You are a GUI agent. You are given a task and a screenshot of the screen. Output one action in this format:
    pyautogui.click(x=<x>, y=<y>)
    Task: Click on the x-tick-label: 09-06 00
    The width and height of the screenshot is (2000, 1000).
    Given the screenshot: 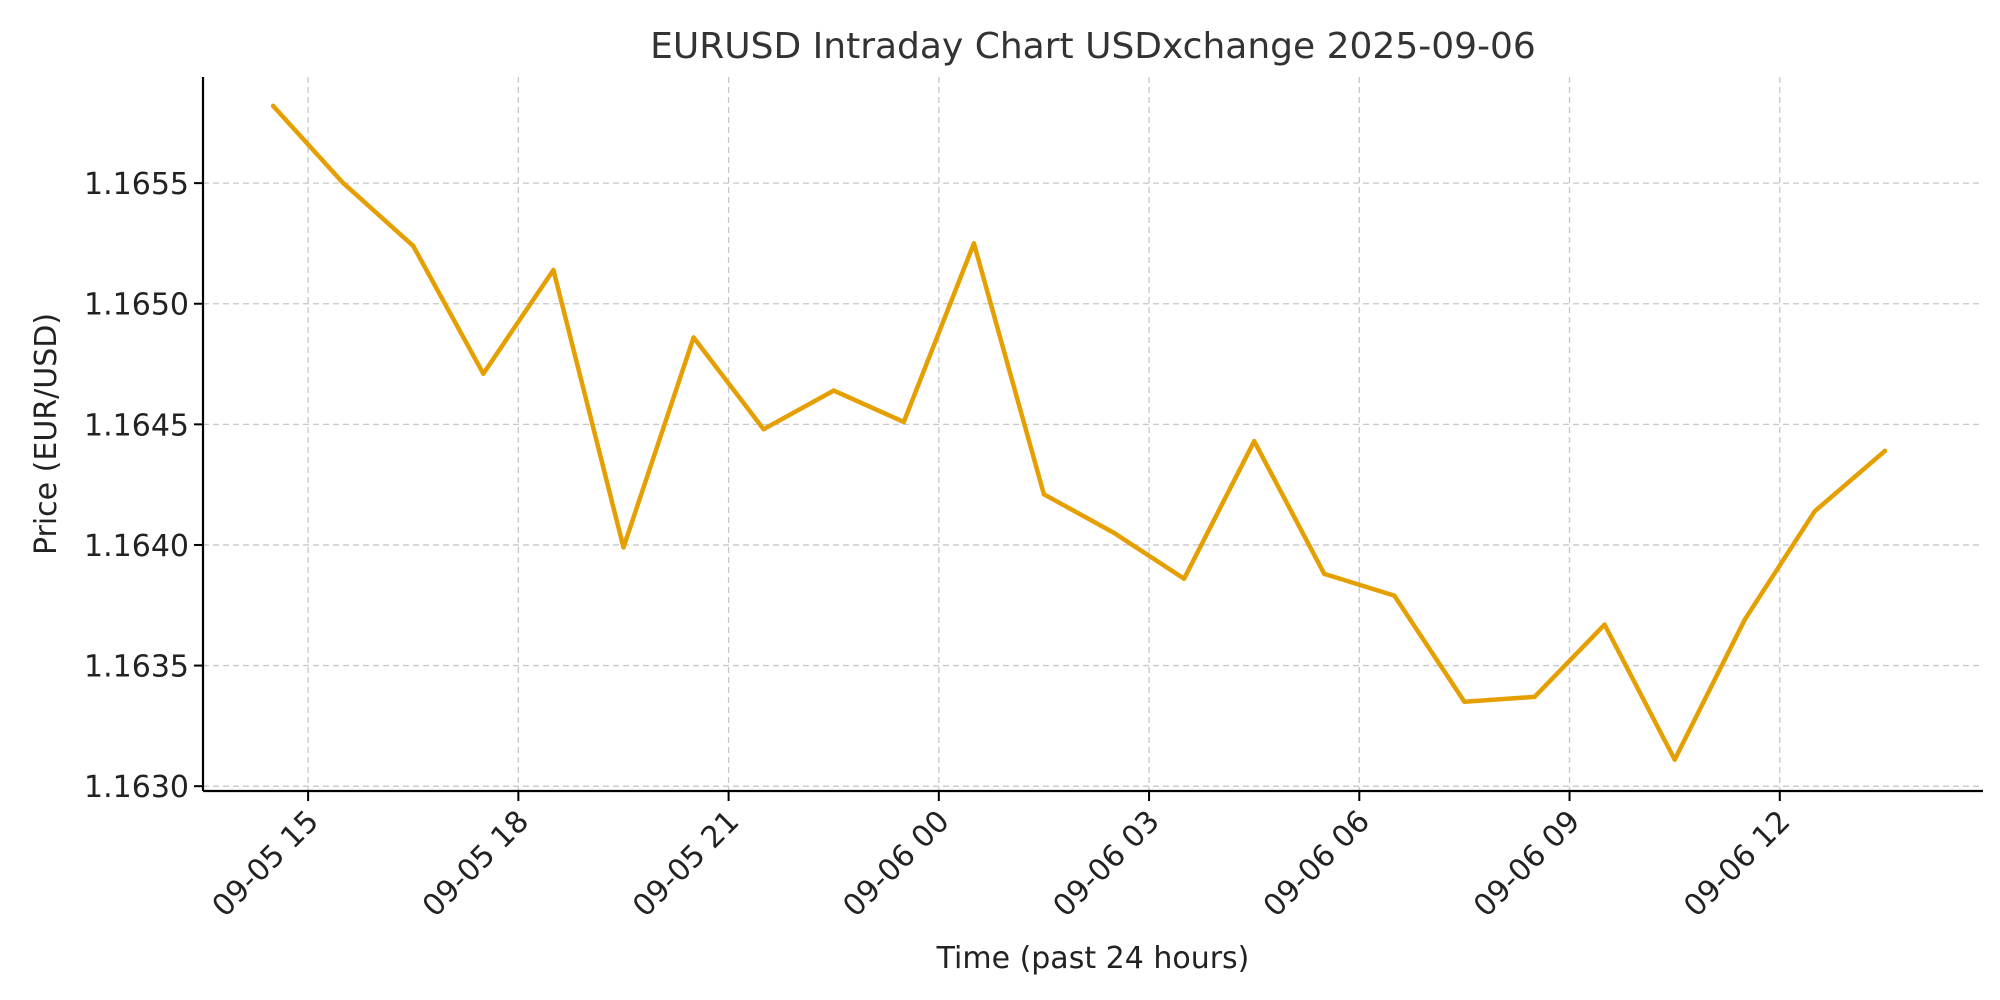 What is the action you would take?
    pyautogui.click(x=896, y=864)
    